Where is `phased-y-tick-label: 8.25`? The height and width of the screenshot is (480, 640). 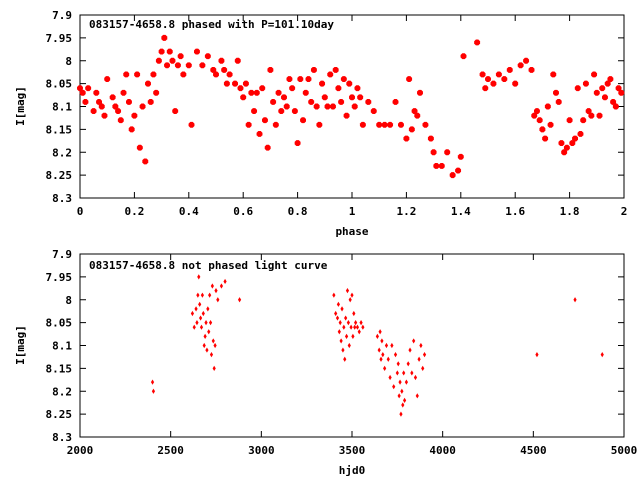
phased-y-tick-label: 8.25 is located at coordinates (59, 175).